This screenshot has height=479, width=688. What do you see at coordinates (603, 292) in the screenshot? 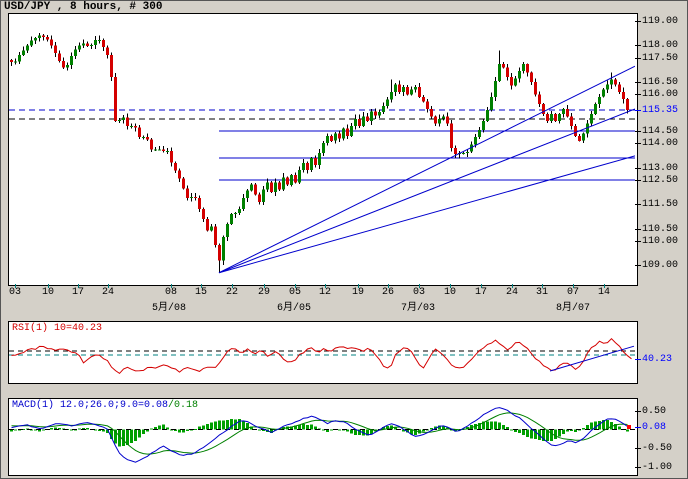
I see `day-label: 14` at bounding box center [603, 292].